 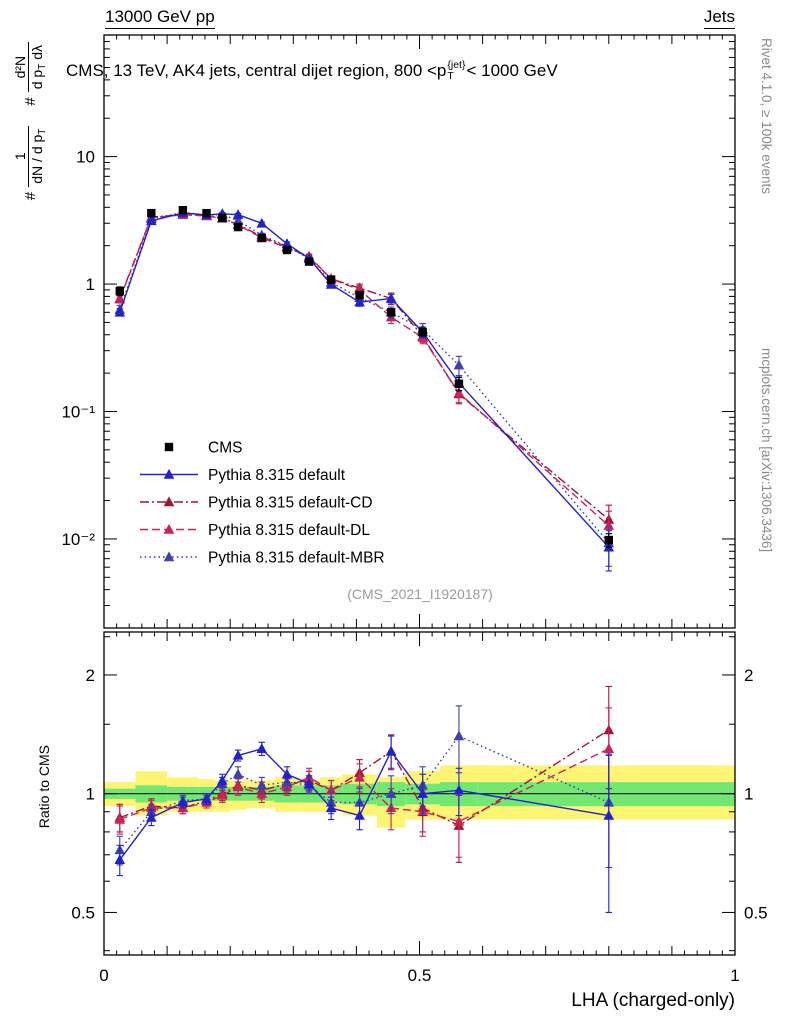 I want to click on ratio-y-tick-label-right: 2, so click(x=748, y=675).